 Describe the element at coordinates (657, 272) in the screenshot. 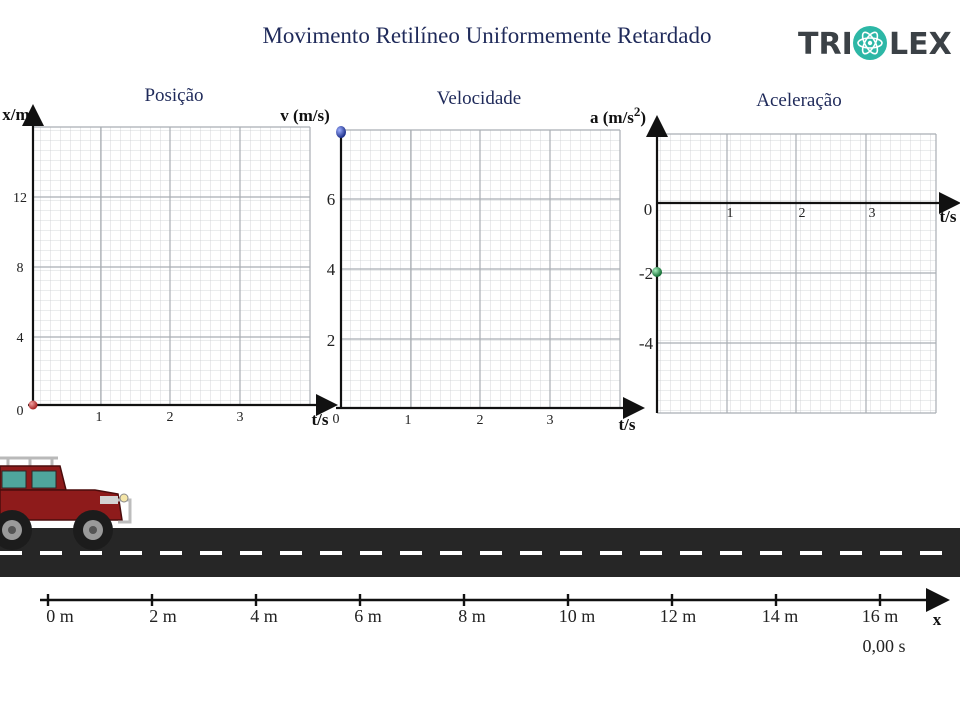

I see `acceleration-marker` at that location.